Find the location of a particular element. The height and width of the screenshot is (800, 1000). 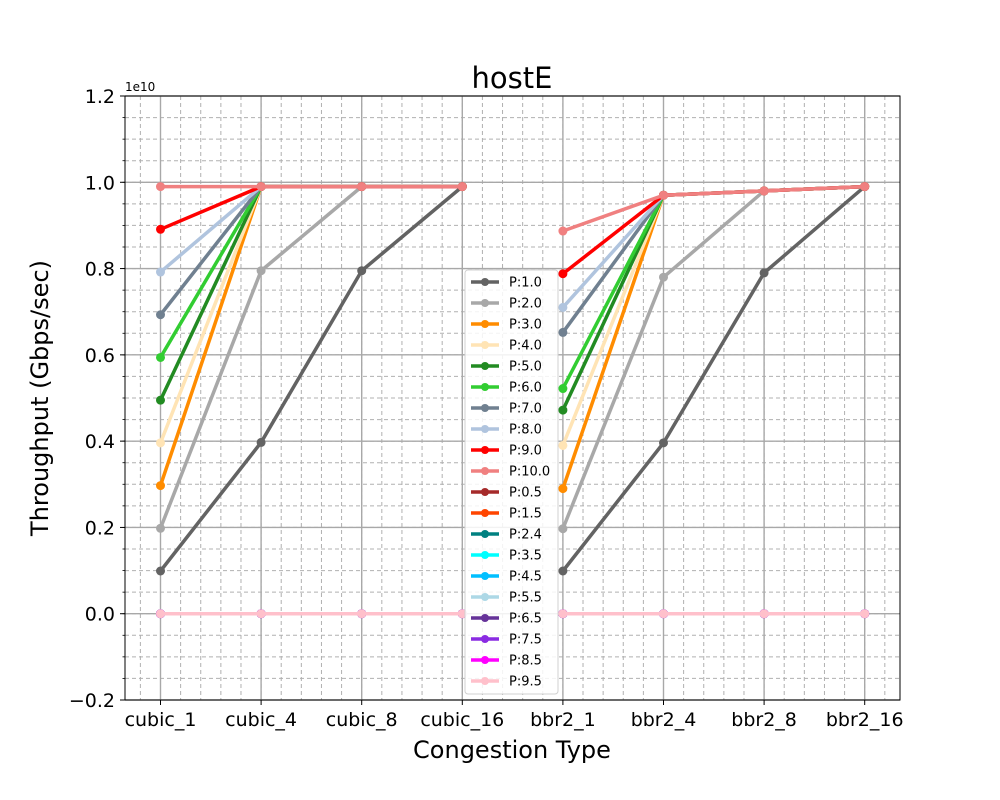

y-tick-label: 1.2 is located at coordinates (100, 97).